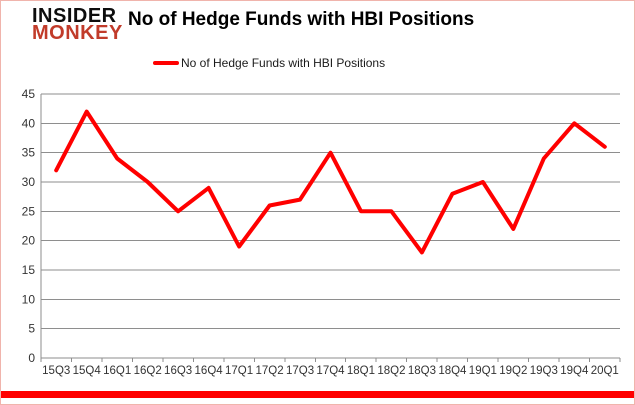  What do you see at coordinates (29, 211) in the screenshot?
I see `y-axis-label: 25` at bounding box center [29, 211].